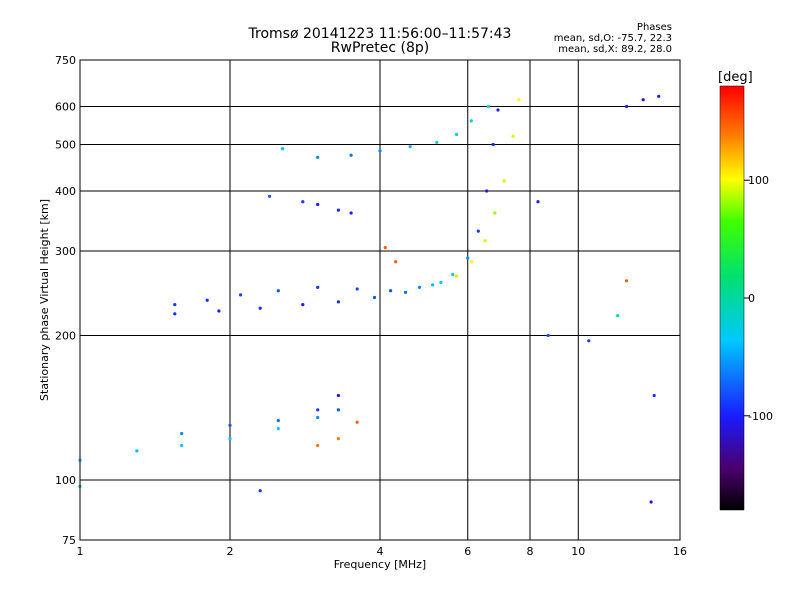 The height and width of the screenshot is (600, 800). Describe the element at coordinates (735, 77) in the screenshot. I see `colorbar-label: [deg]` at that location.